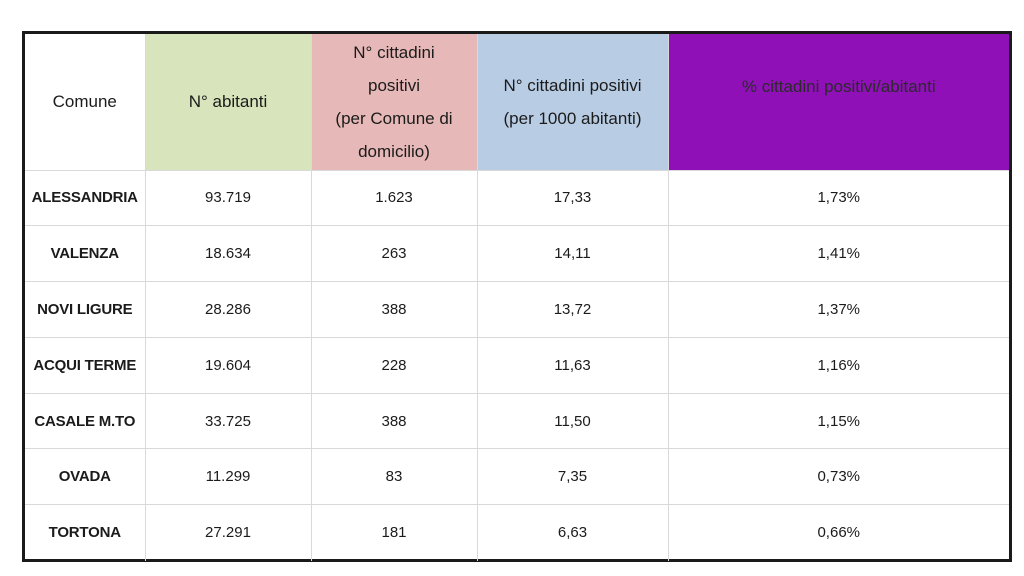 This screenshot has height=576, width=1024. What do you see at coordinates (228, 254) in the screenshot?
I see `cell-abitanti: 18.634` at bounding box center [228, 254].